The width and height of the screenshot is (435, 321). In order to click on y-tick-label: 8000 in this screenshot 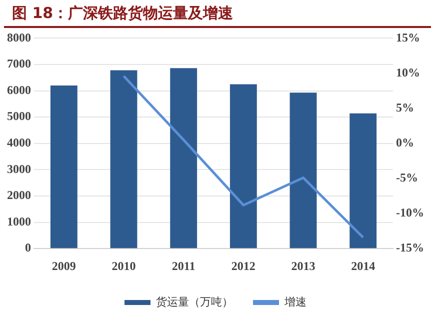, I will do `click(19, 37)`.